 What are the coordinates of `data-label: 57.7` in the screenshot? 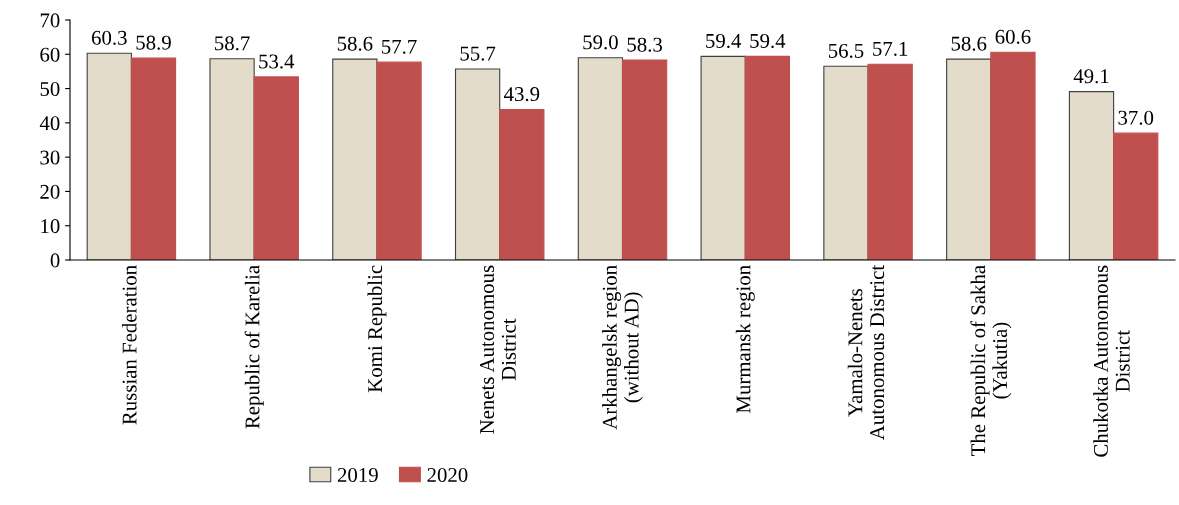 It's located at (399, 46).